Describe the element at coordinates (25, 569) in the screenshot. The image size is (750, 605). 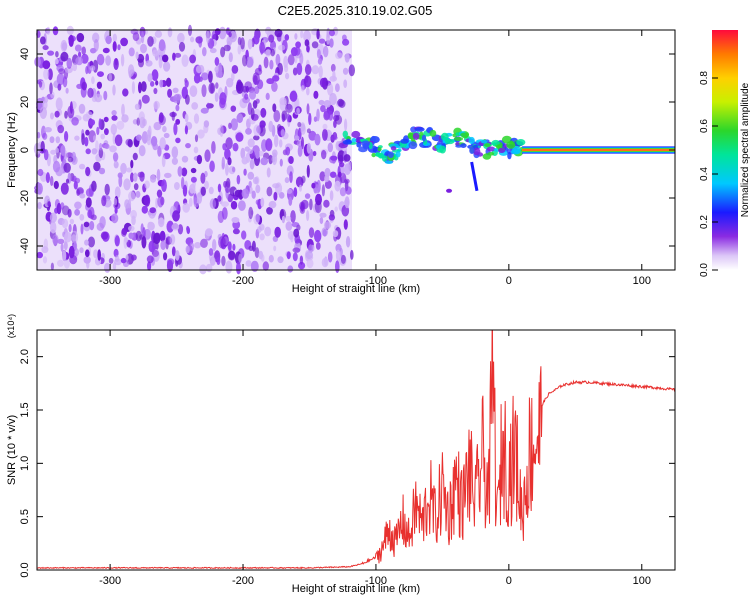
I see `y-tick-label: 0.0` at that location.